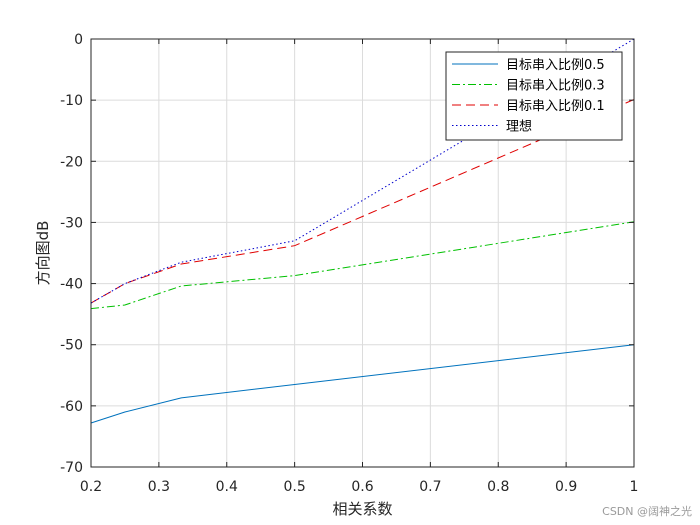  I want to click on y-tick-label: -40, so click(71, 285).